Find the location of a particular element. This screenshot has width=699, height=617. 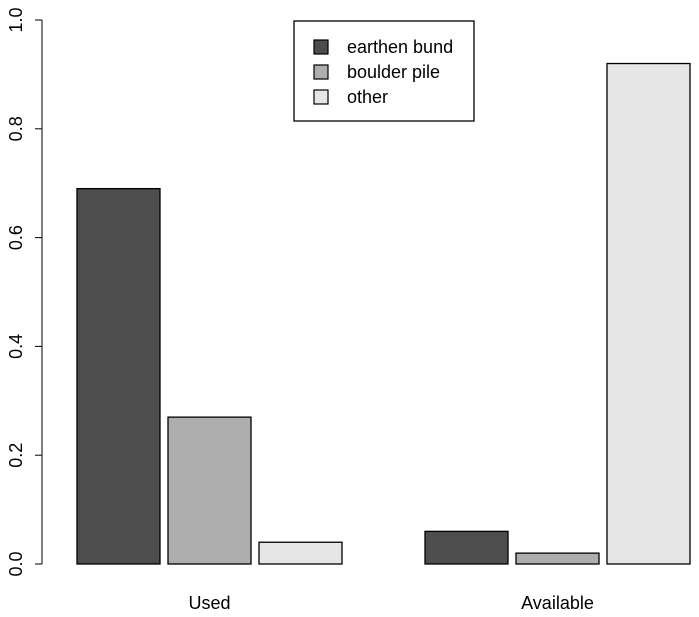

bar-boulder-pile-available is located at coordinates (557, 558).